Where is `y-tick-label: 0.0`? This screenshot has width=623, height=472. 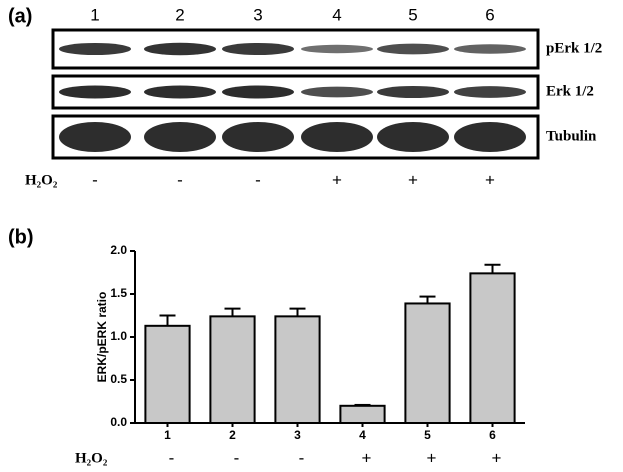 y-tick-label: 0.0 is located at coordinates (118, 422).